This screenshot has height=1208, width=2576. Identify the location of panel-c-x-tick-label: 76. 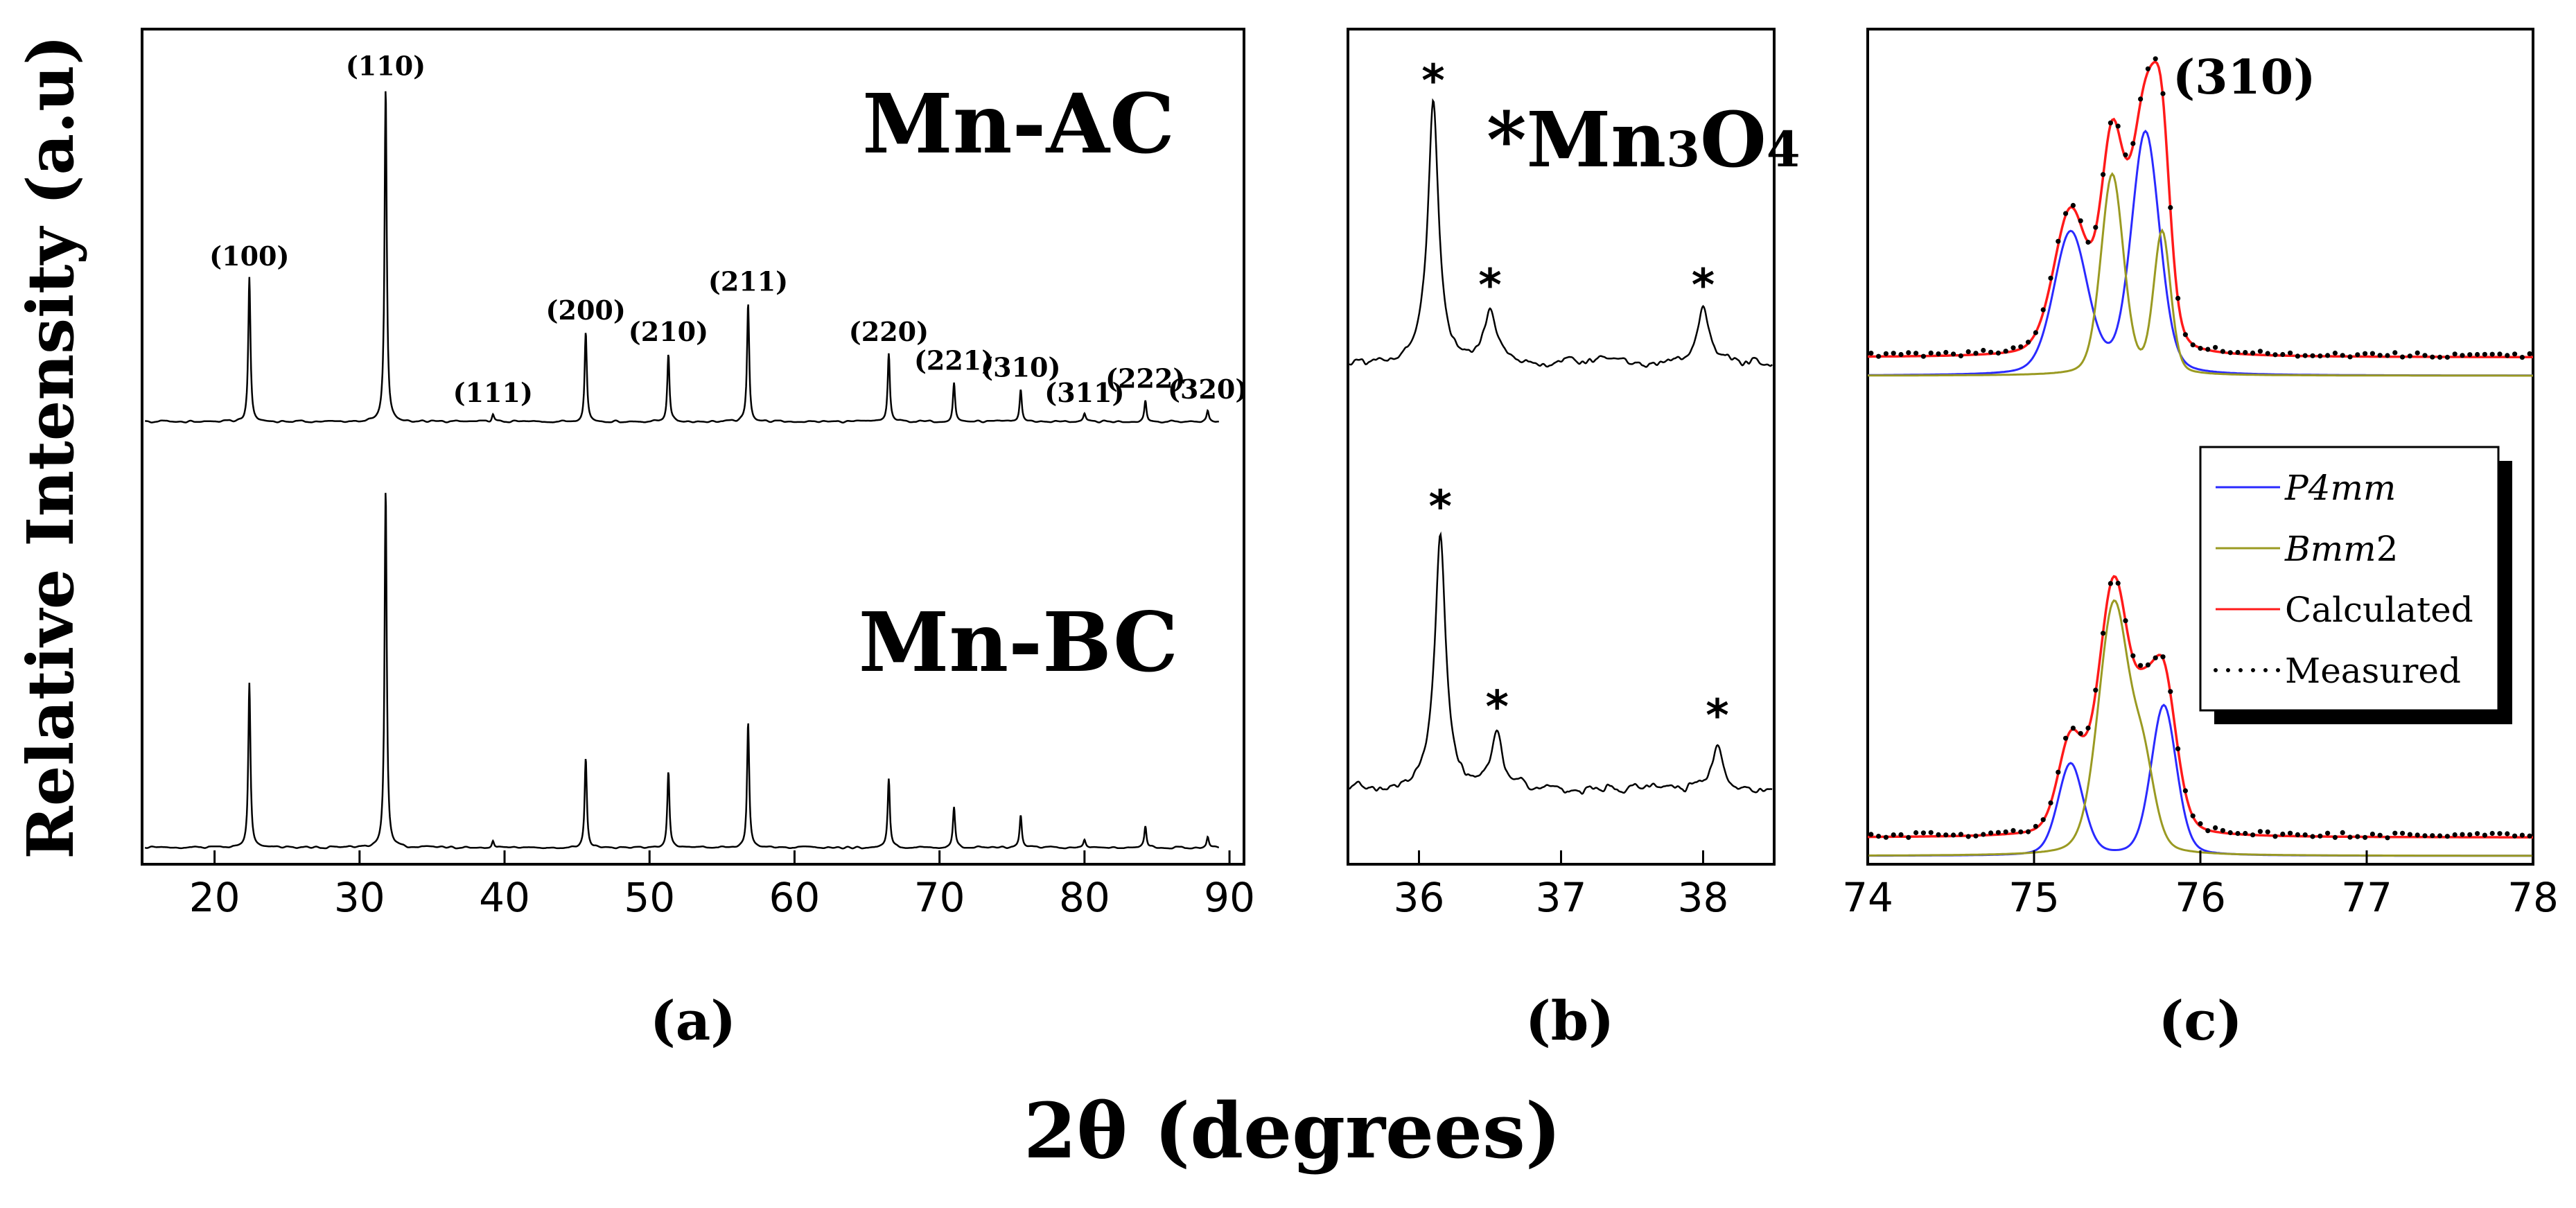
(2200, 898).